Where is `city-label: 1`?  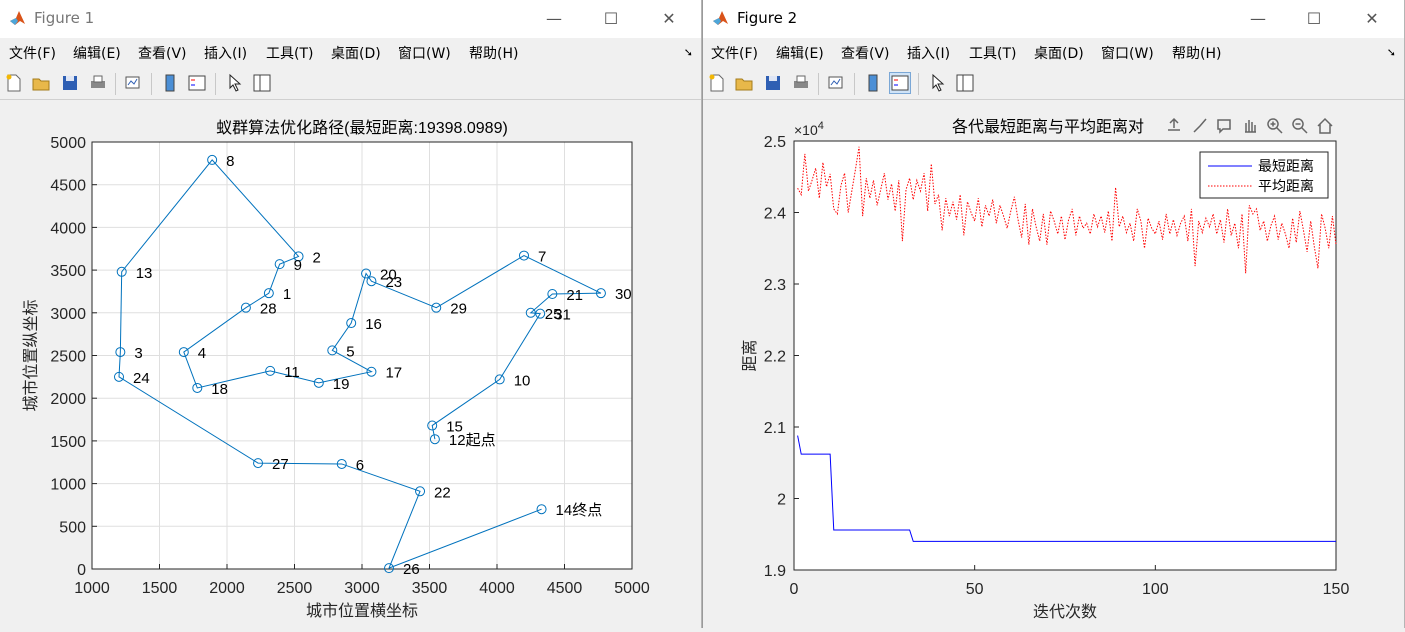
city-label: 1 is located at coordinates (287, 294).